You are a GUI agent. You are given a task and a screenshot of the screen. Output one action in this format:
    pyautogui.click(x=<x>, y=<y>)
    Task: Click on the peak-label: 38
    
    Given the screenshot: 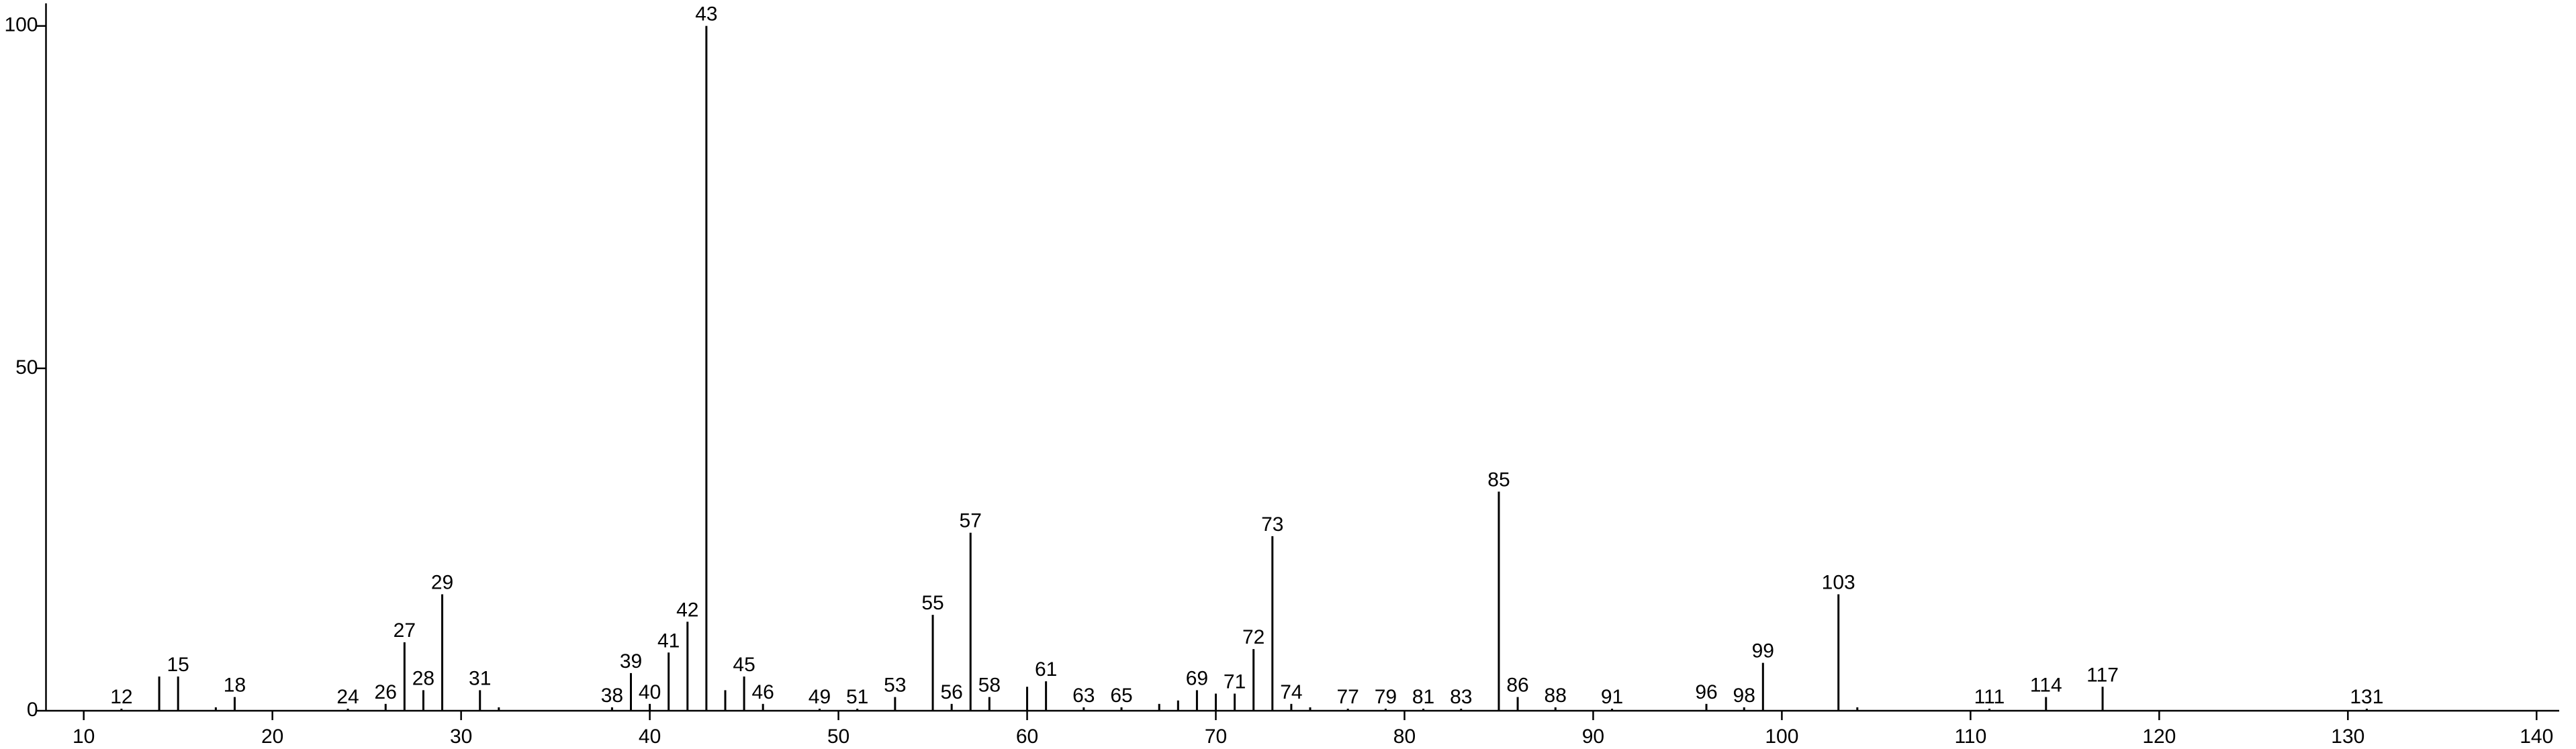 What is the action you would take?
    pyautogui.click(x=612, y=696)
    